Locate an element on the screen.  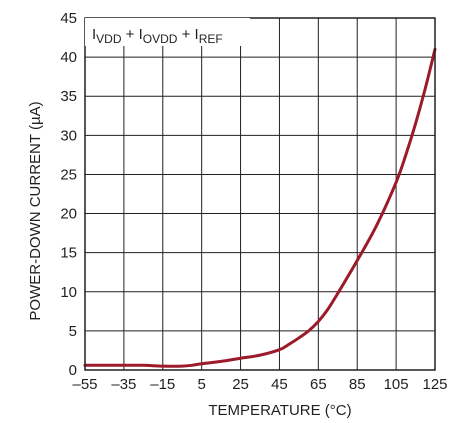
x-tick-label: 5 is located at coordinates (201, 384).